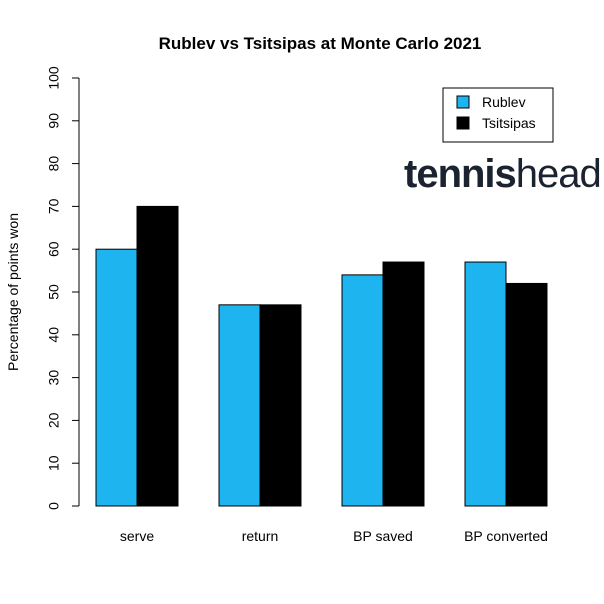  What do you see at coordinates (526, 394) in the screenshot?
I see `bar-tsitsipas-bp-converted` at bounding box center [526, 394].